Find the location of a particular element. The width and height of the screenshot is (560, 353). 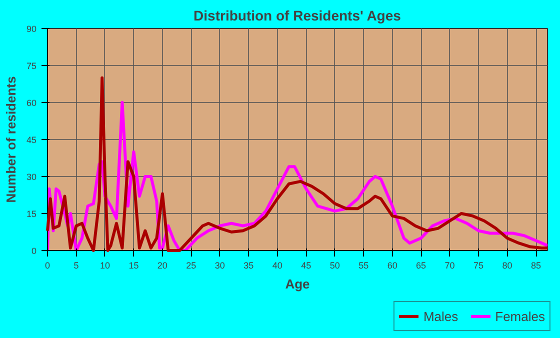

chart-title: Distribution of Residents' Ages is located at coordinates (298, 16).